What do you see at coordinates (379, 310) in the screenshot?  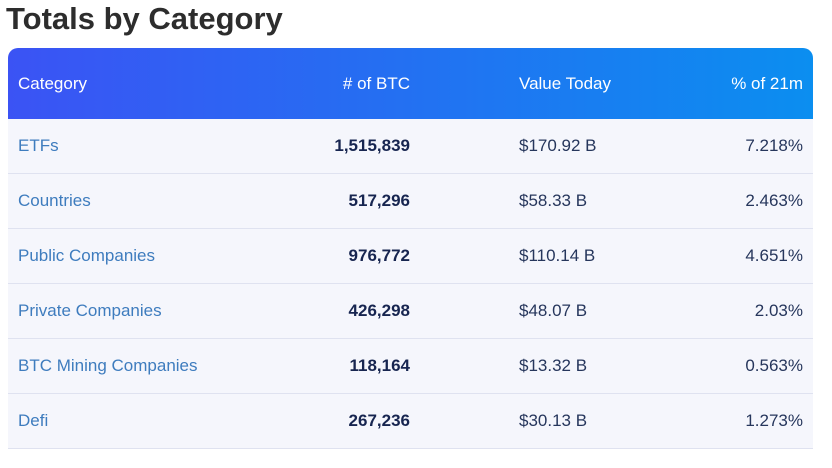 I see `btc-amount: 426,298` at bounding box center [379, 310].